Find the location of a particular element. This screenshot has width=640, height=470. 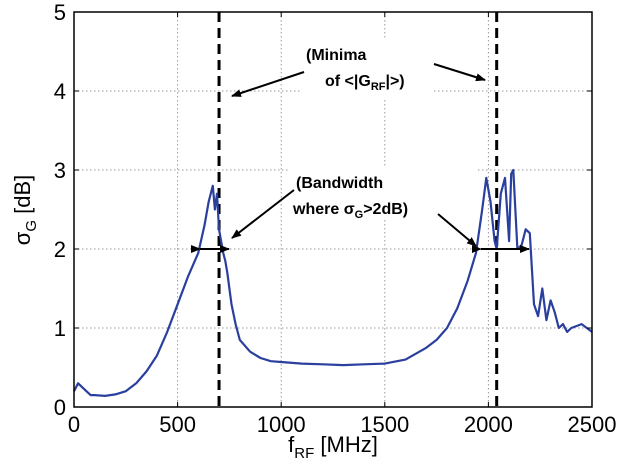

y-tick-label-5: 5 is located at coordinates (60, 12).